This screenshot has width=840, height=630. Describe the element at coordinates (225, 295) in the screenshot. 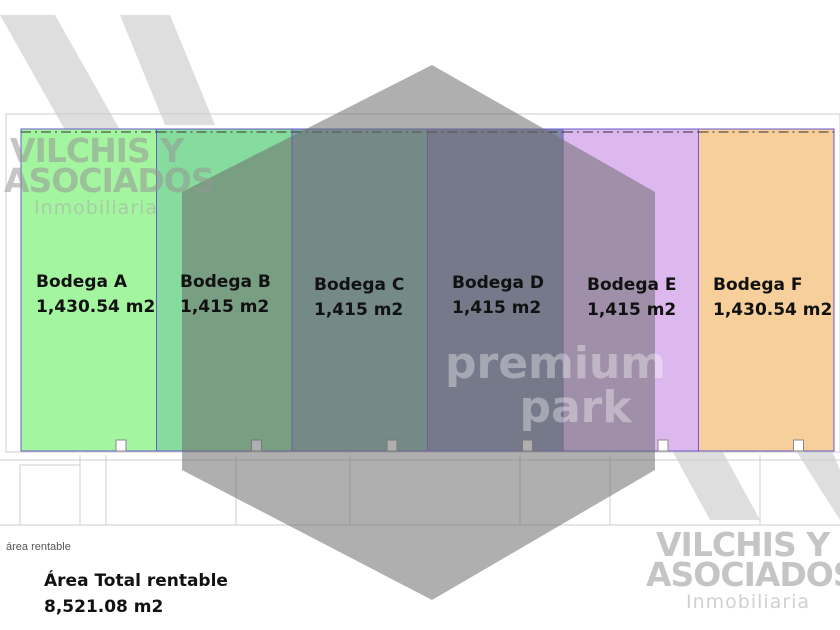

I see `bodega-label-b: Bodega B 1,415 m2` at that location.